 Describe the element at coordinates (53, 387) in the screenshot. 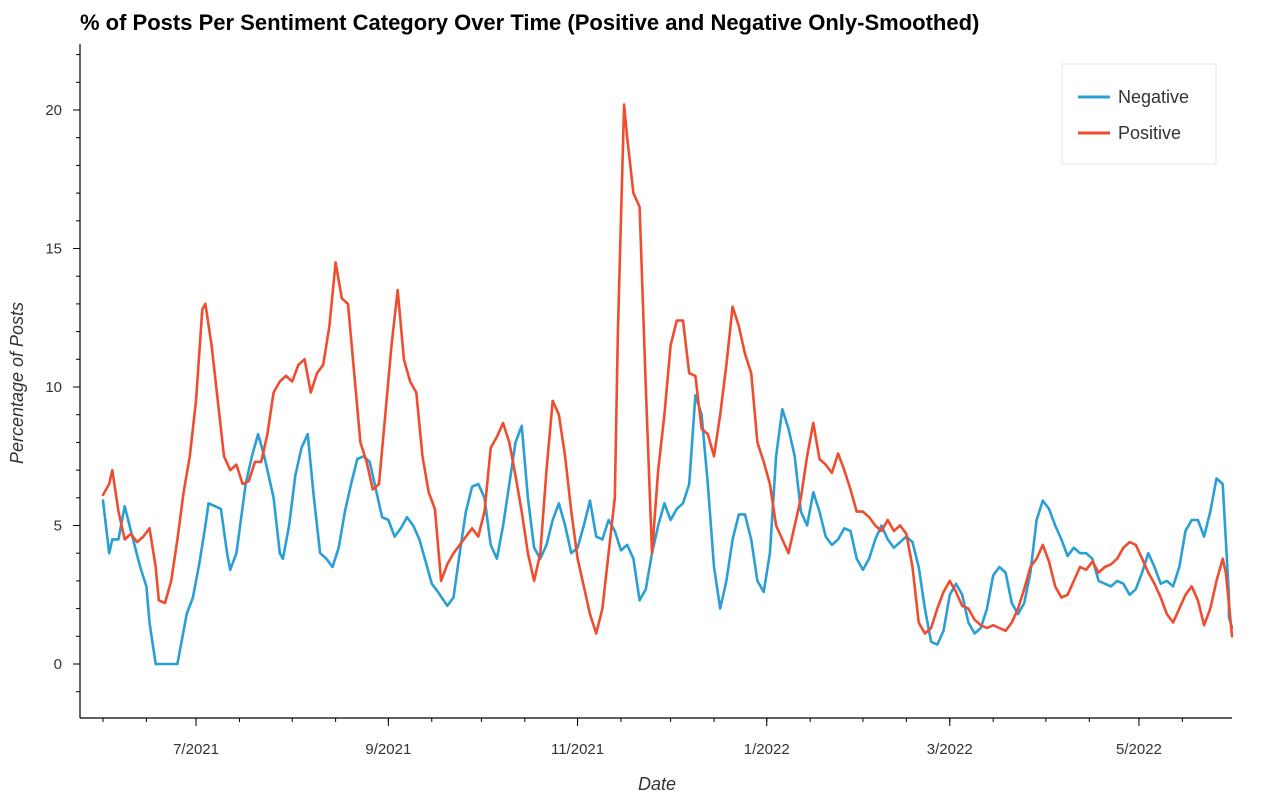

I see `y-tick-label: 10` at that location.